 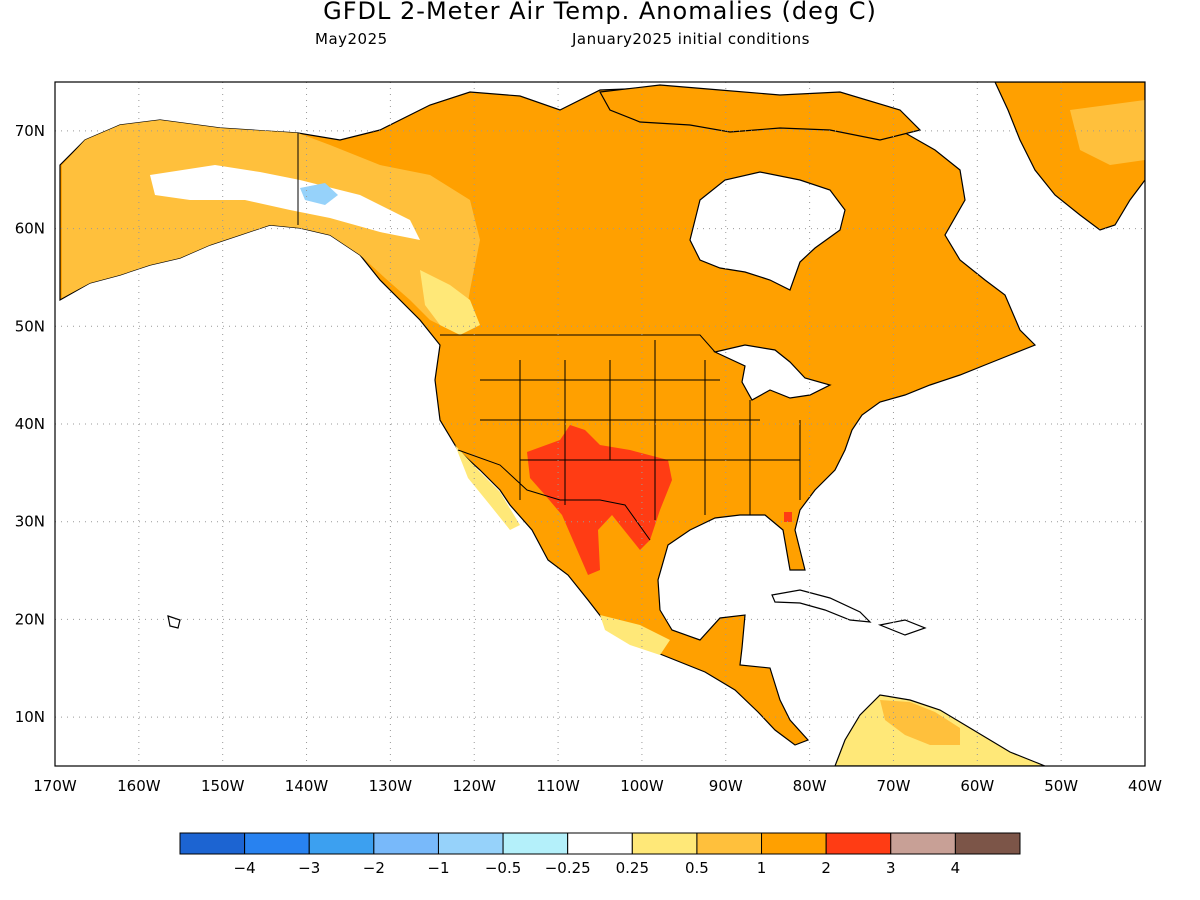 I want to click on lon-tick-label: 60W, so click(x=977, y=786).